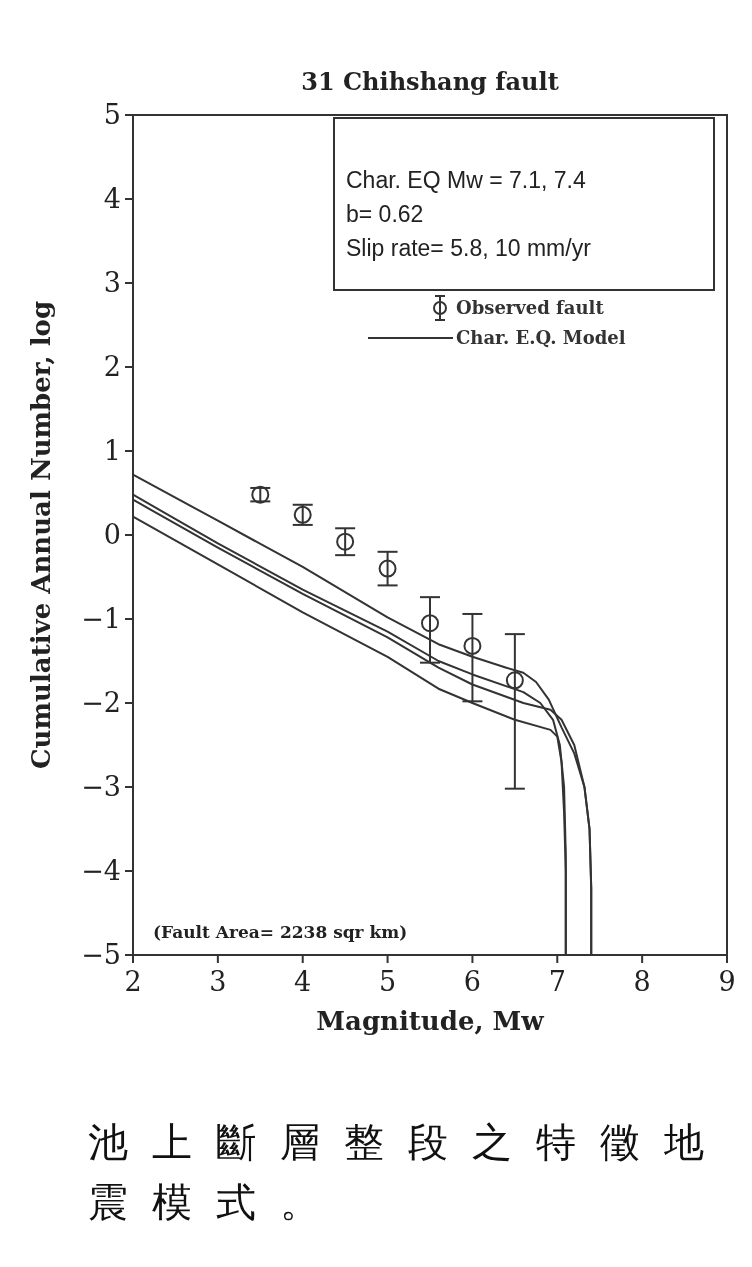 This screenshot has height=1267, width=752. What do you see at coordinates (430, 81) in the screenshot?
I see `chart-title: 31 Chihshang fault` at bounding box center [430, 81].